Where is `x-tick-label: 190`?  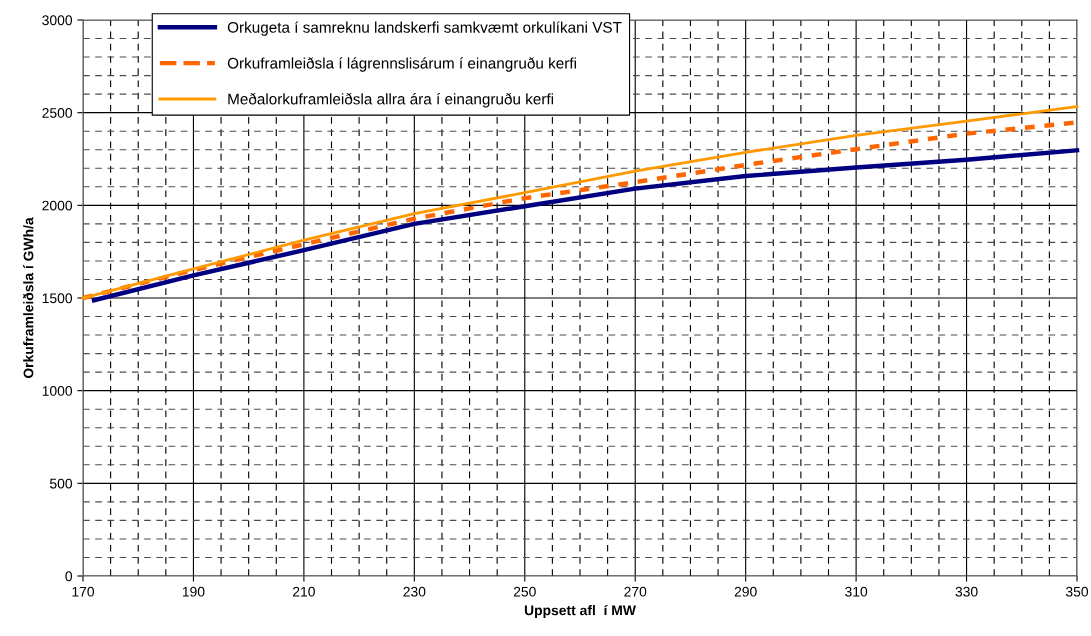 x-tick-label: 190 is located at coordinates (193, 591).